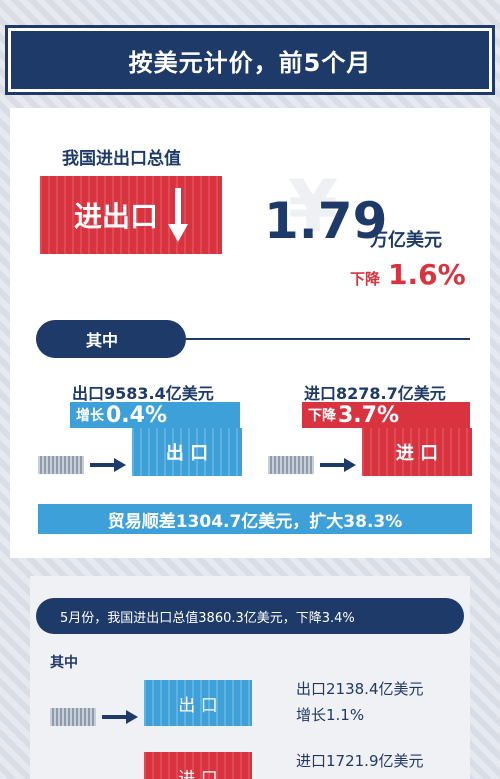 The image size is (500, 779). What do you see at coordinates (365, 279) in the screenshot?
I see `summary-change-label: 下降` at bounding box center [365, 279].